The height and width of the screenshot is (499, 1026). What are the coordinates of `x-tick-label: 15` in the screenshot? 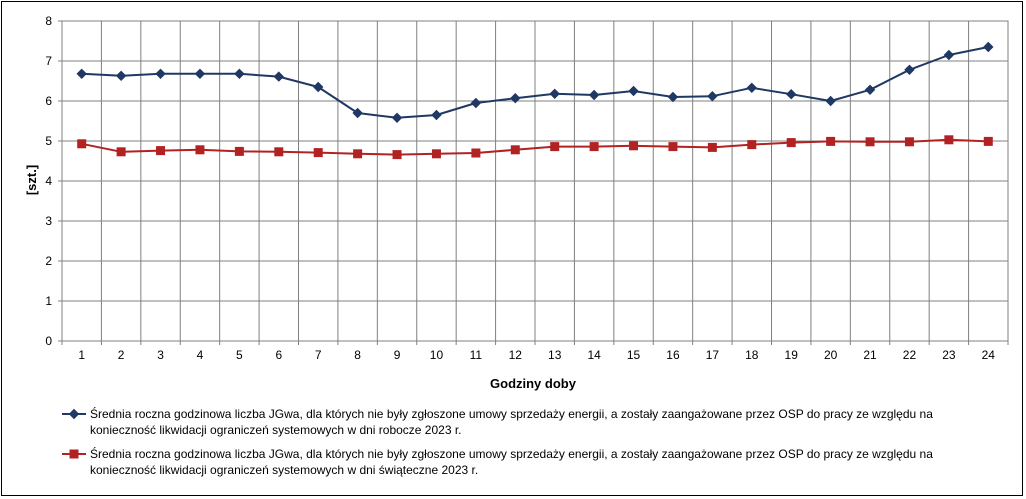 It's located at (634, 355).